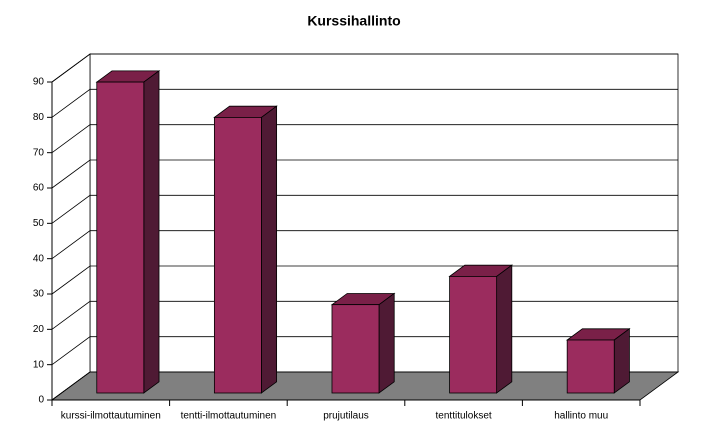 This screenshot has height=435, width=709. What do you see at coordinates (464, 416) in the screenshot?
I see `x-tick-label: tenttitulokset` at bounding box center [464, 416].